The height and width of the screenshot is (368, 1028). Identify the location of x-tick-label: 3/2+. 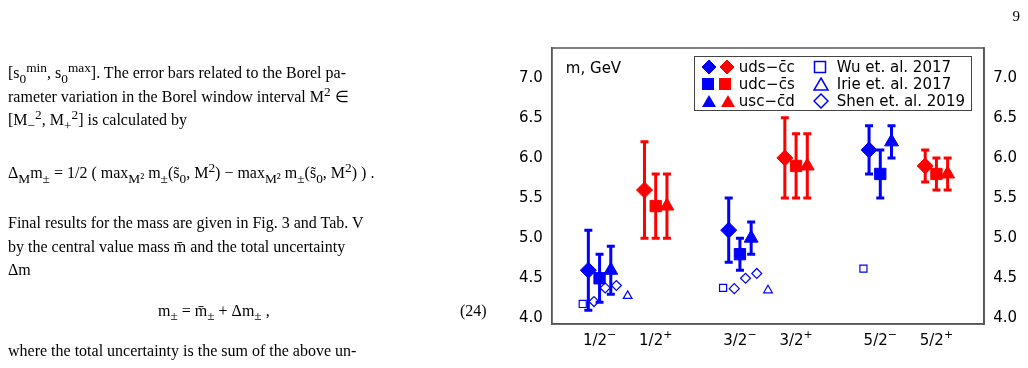
(796, 339).